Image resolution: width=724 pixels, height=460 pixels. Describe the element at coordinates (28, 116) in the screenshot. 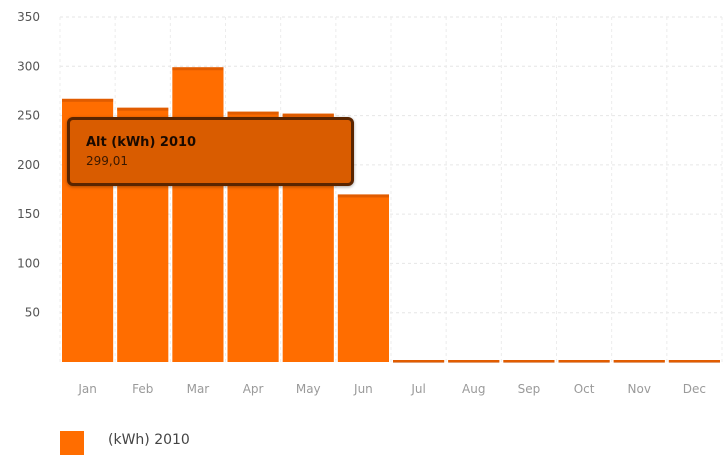

I see `y-tick-label: 250` at that location.